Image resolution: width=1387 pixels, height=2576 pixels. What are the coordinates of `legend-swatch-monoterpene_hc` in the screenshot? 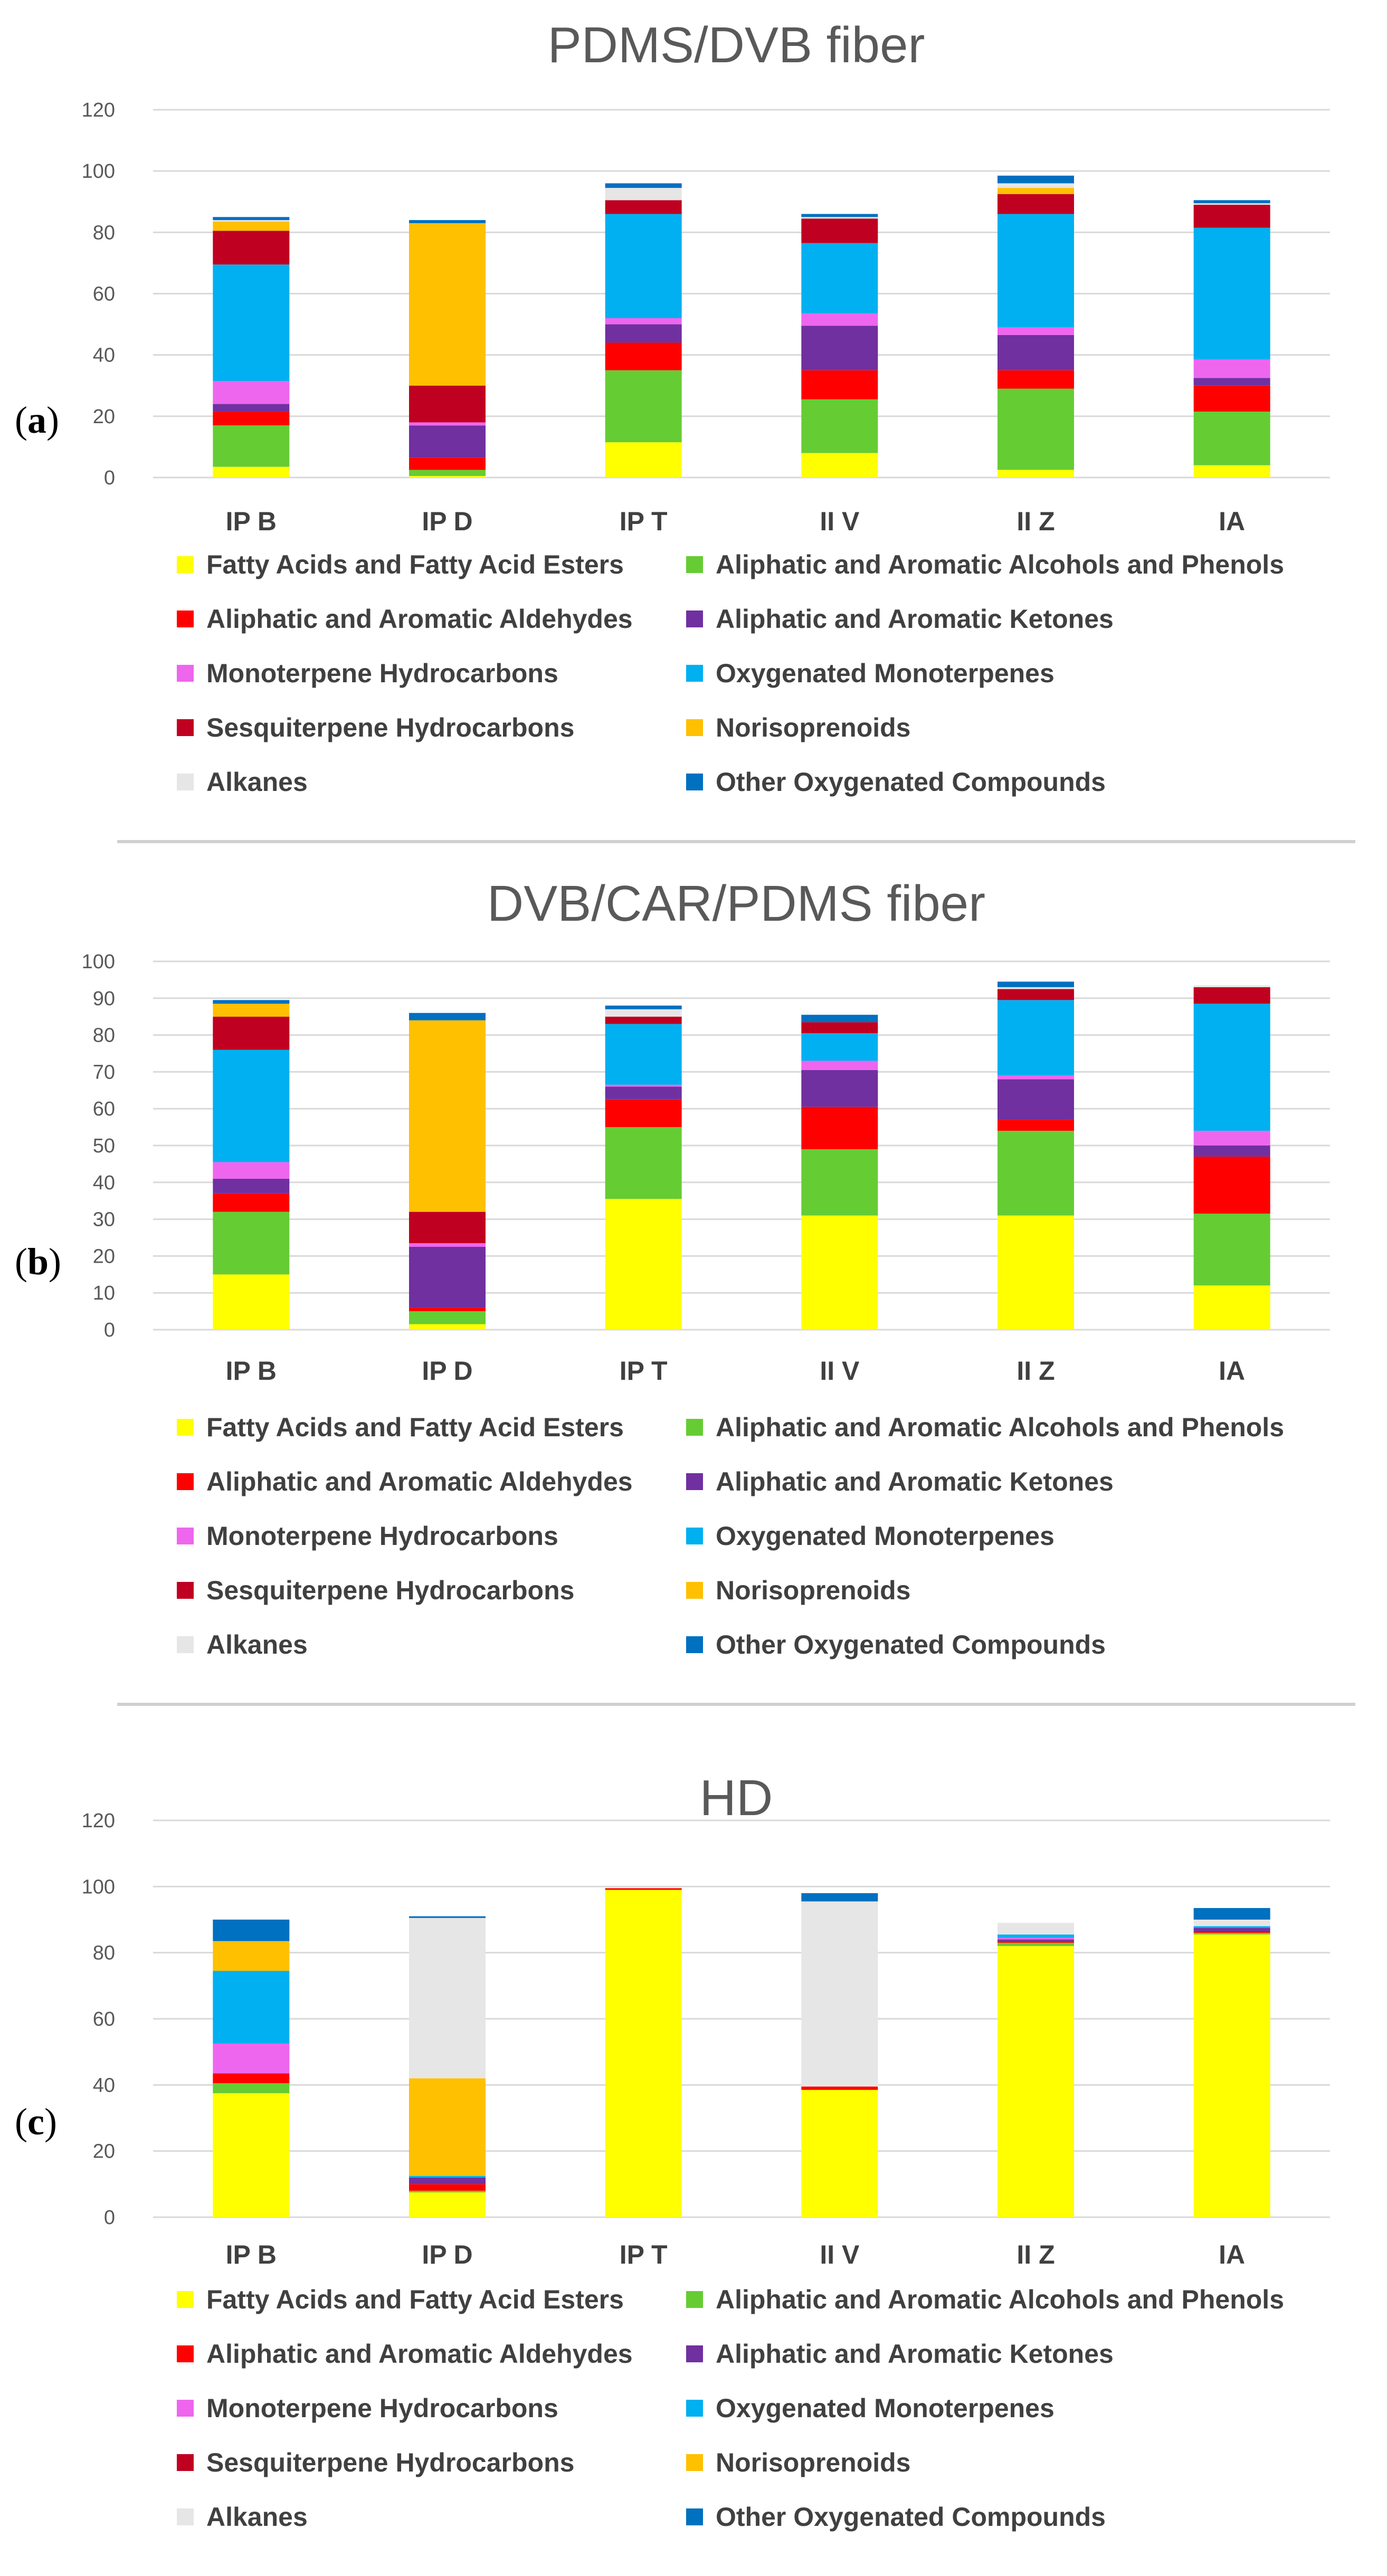 It's located at (185, 673).